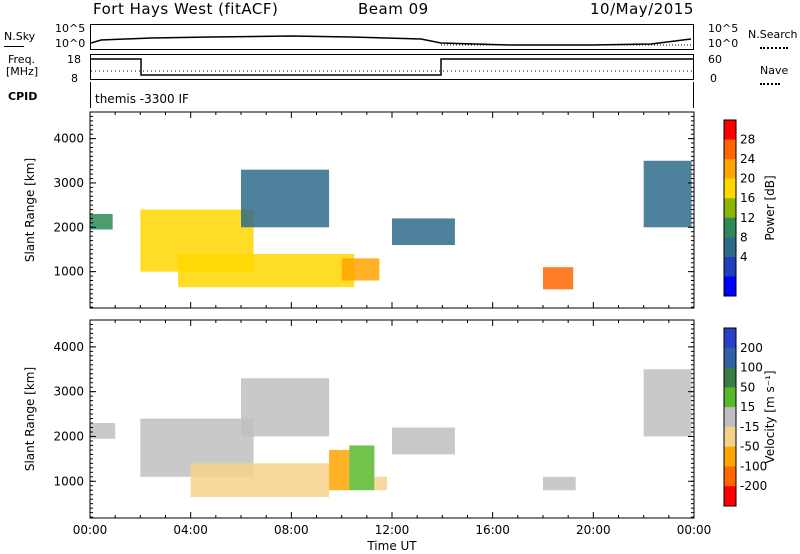 The height and width of the screenshot is (554, 800). What do you see at coordinates (392, 530) in the screenshot?
I see `x-tick-label: 12:00` at bounding box center [392, 530].